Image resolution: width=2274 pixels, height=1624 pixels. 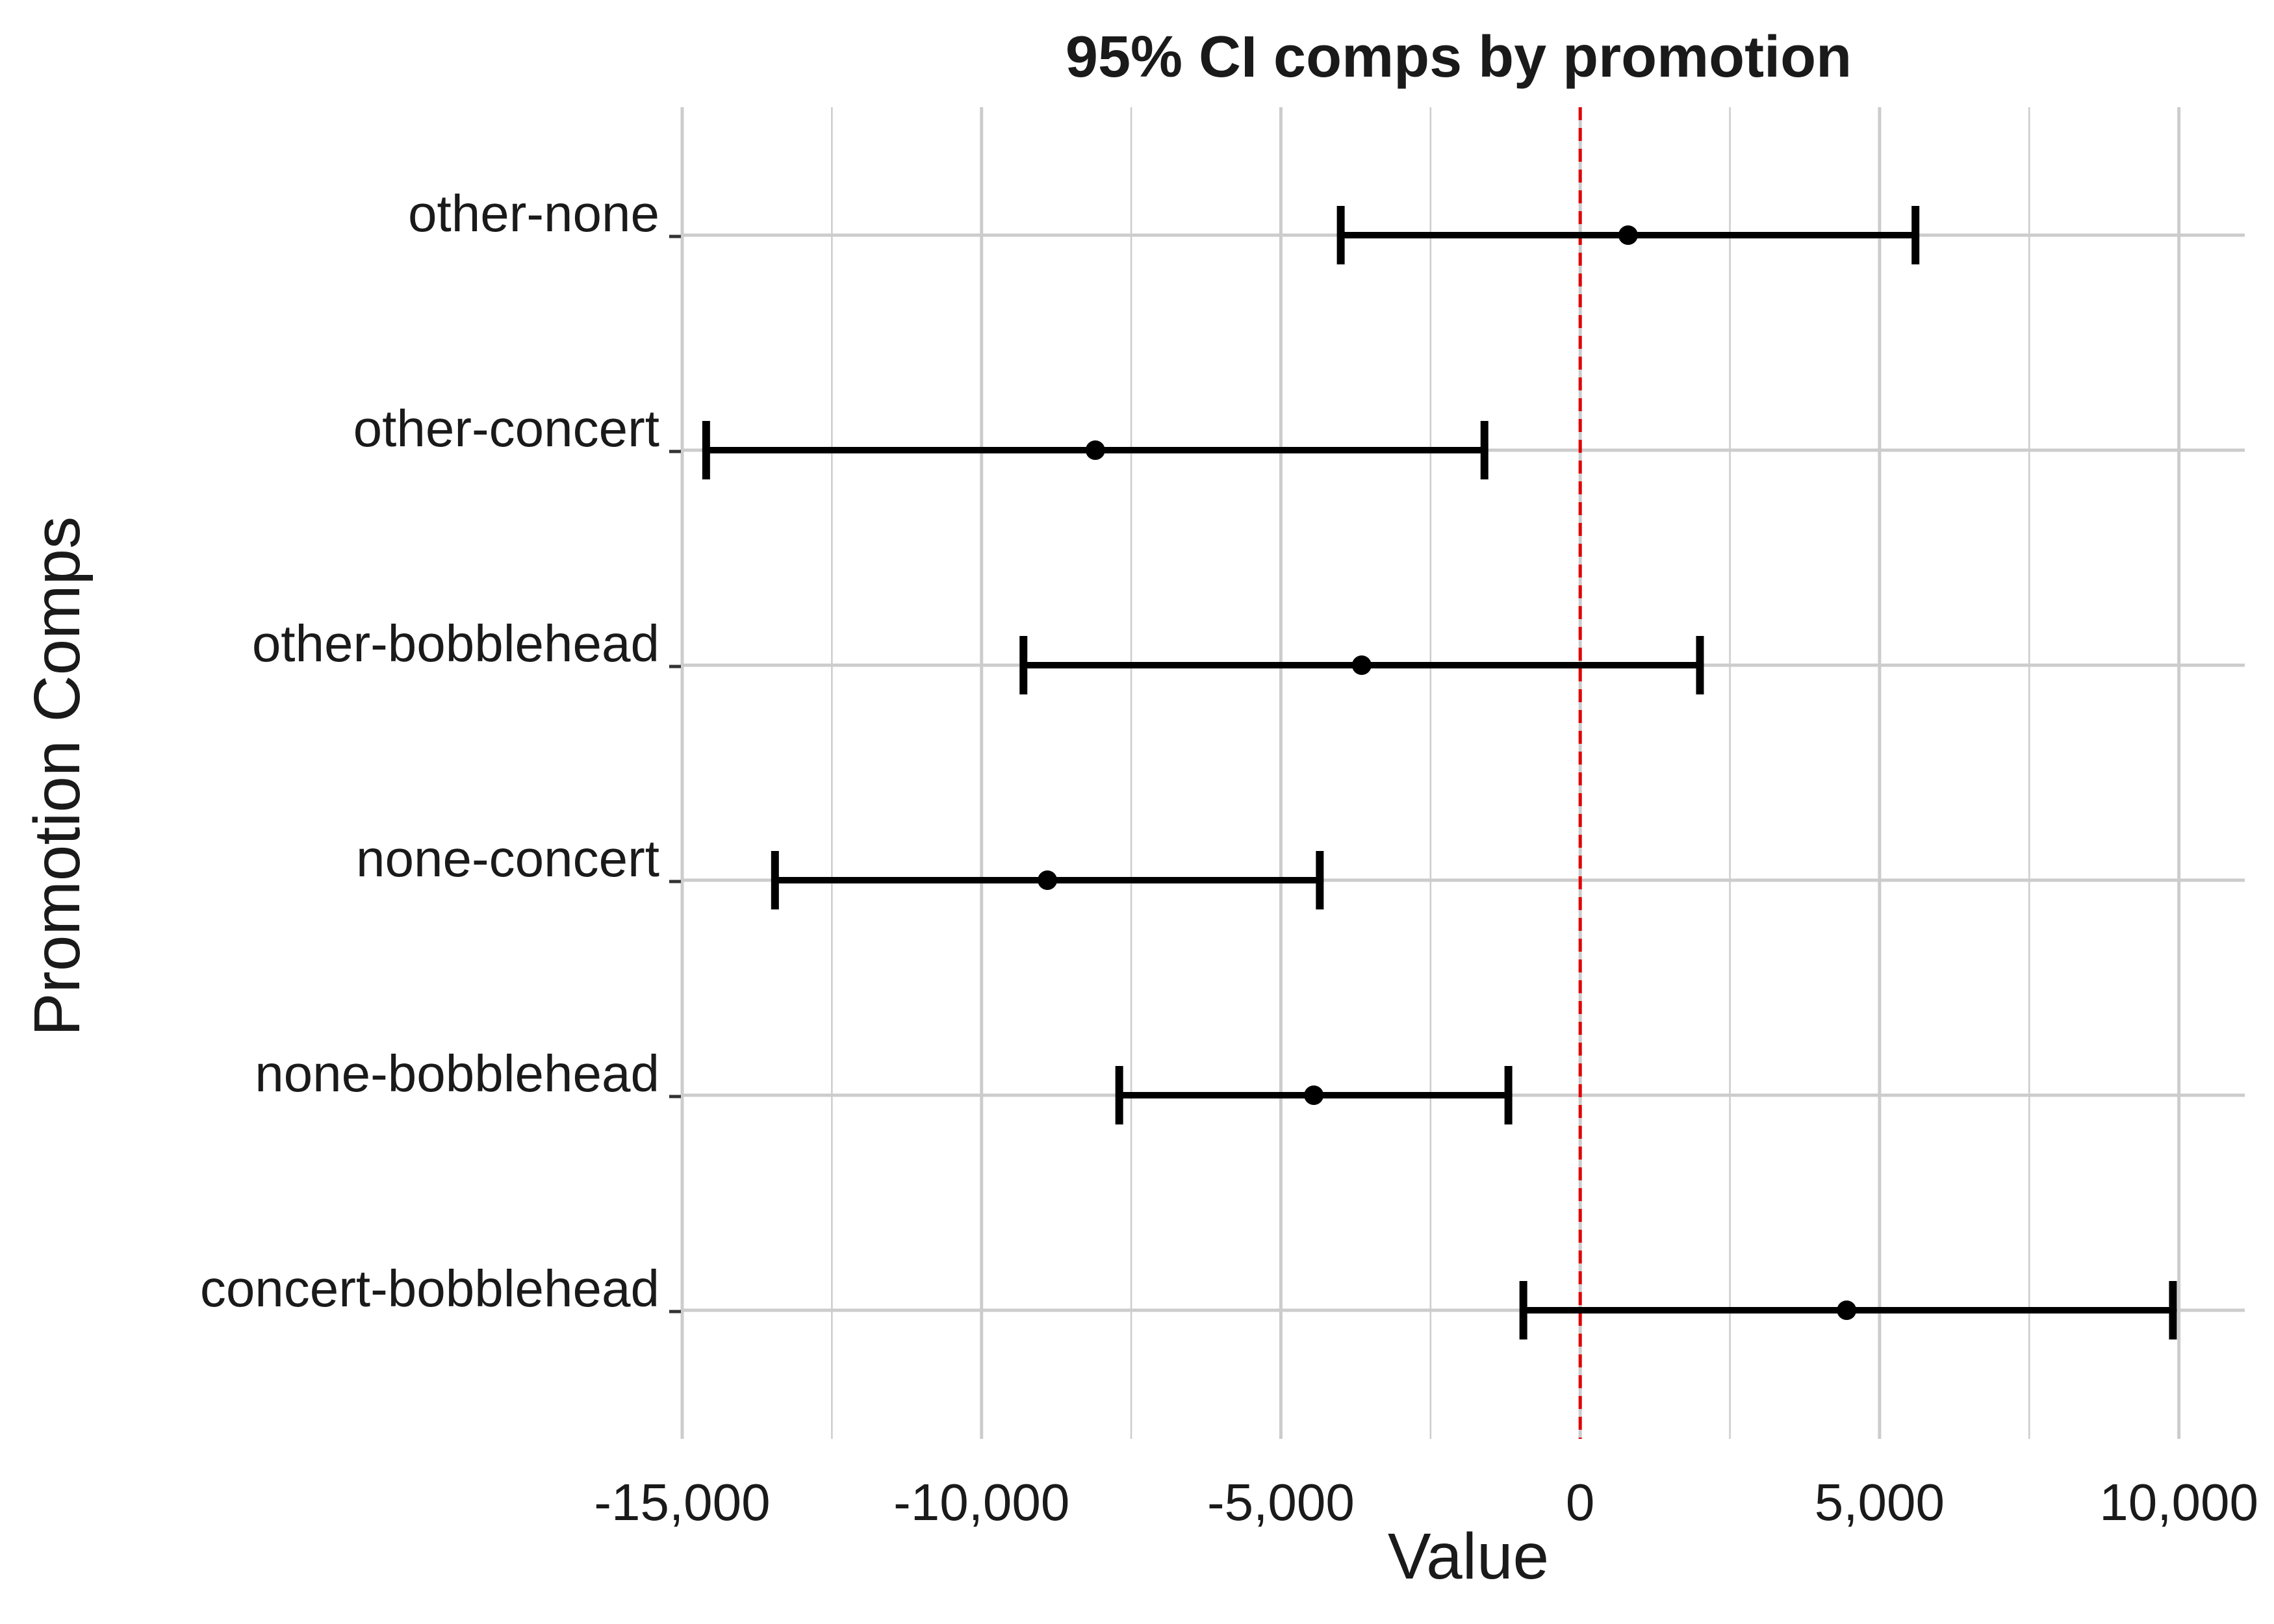 I want to click on x-tick-label: 10,000, so click(x=2178, y=1502).